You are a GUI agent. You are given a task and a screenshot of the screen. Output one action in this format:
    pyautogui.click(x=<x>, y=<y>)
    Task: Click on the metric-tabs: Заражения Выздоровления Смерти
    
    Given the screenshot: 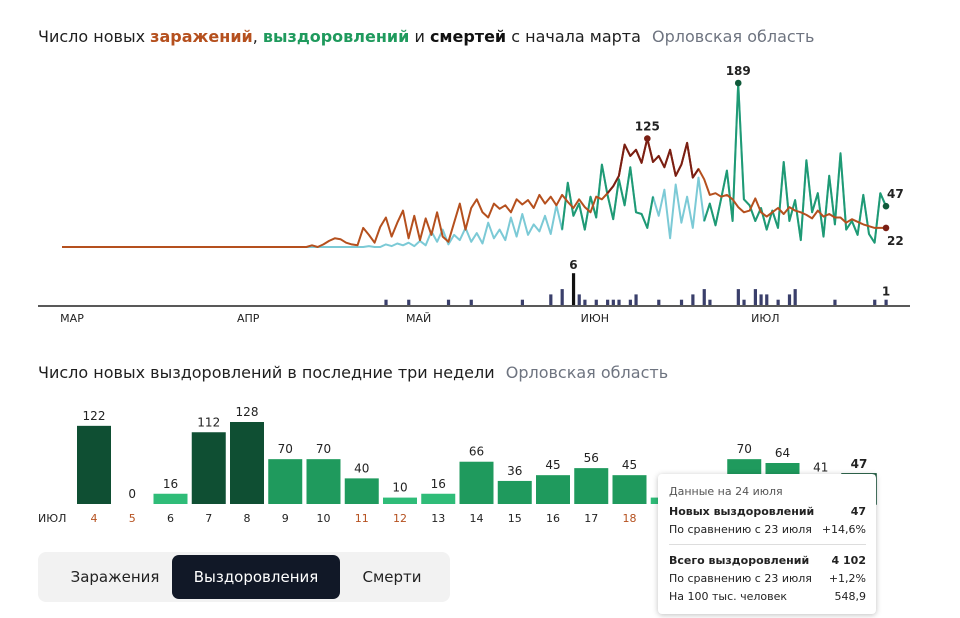 What is the action you would take?
    pyautogui.click(x=244, y=577)
    